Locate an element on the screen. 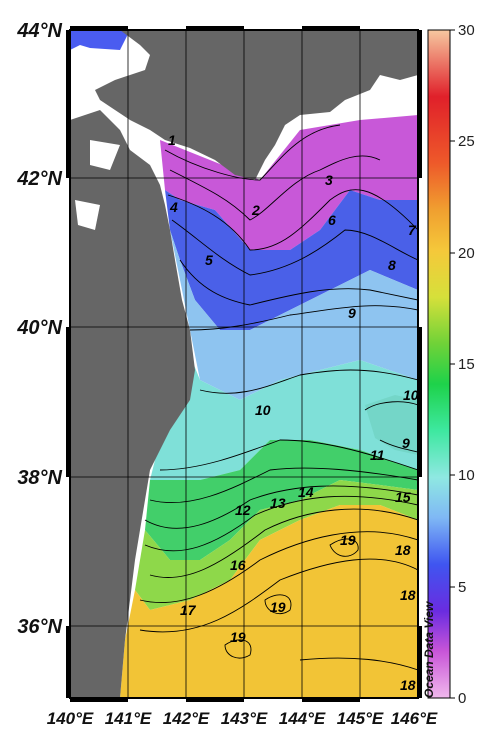  contour-label: 2 is located at coordinates (255, 210).